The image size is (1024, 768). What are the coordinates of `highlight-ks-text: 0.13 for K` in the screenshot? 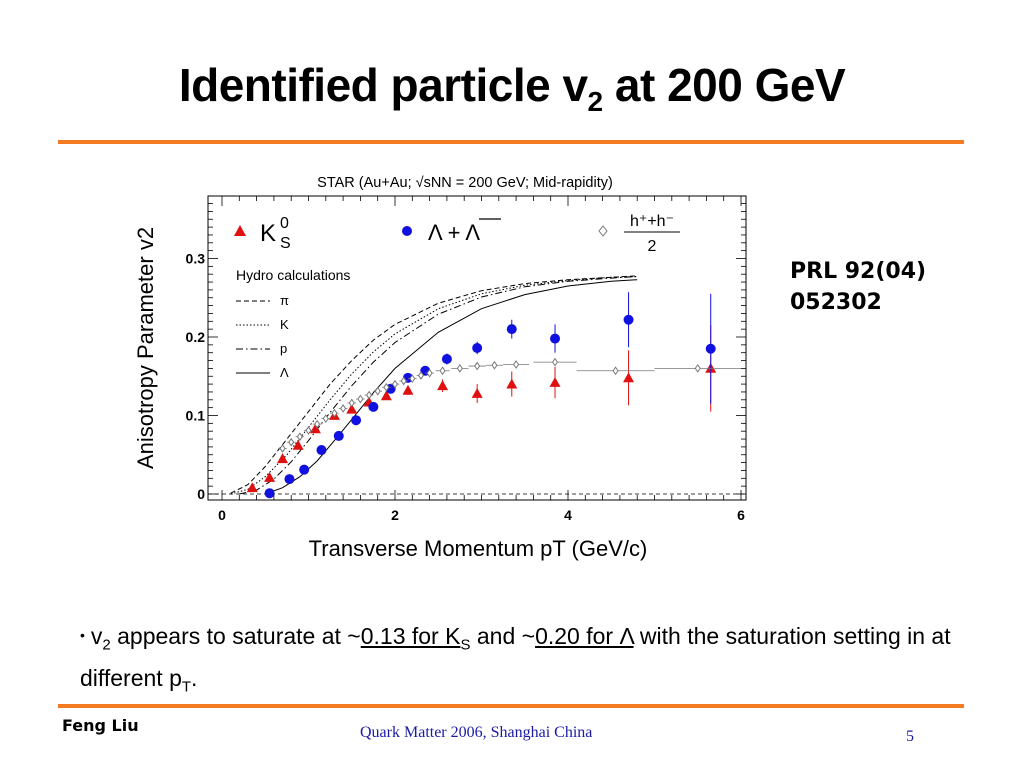 It's located at (410, 636).